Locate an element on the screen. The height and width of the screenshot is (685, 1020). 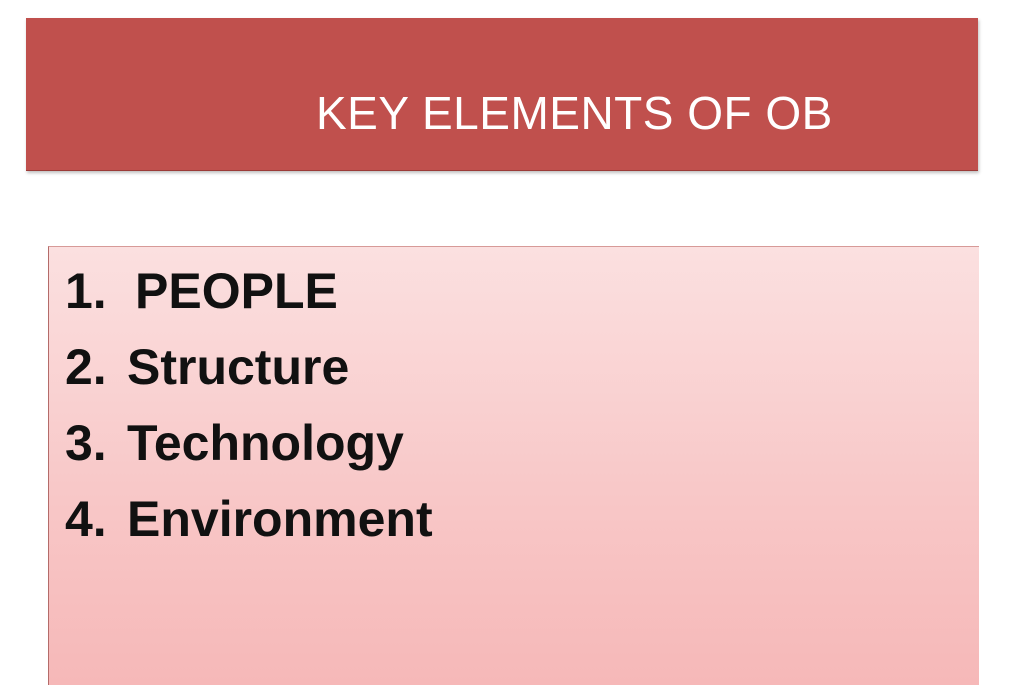
list-item-number: 4. is located at coordinates (86, 519).